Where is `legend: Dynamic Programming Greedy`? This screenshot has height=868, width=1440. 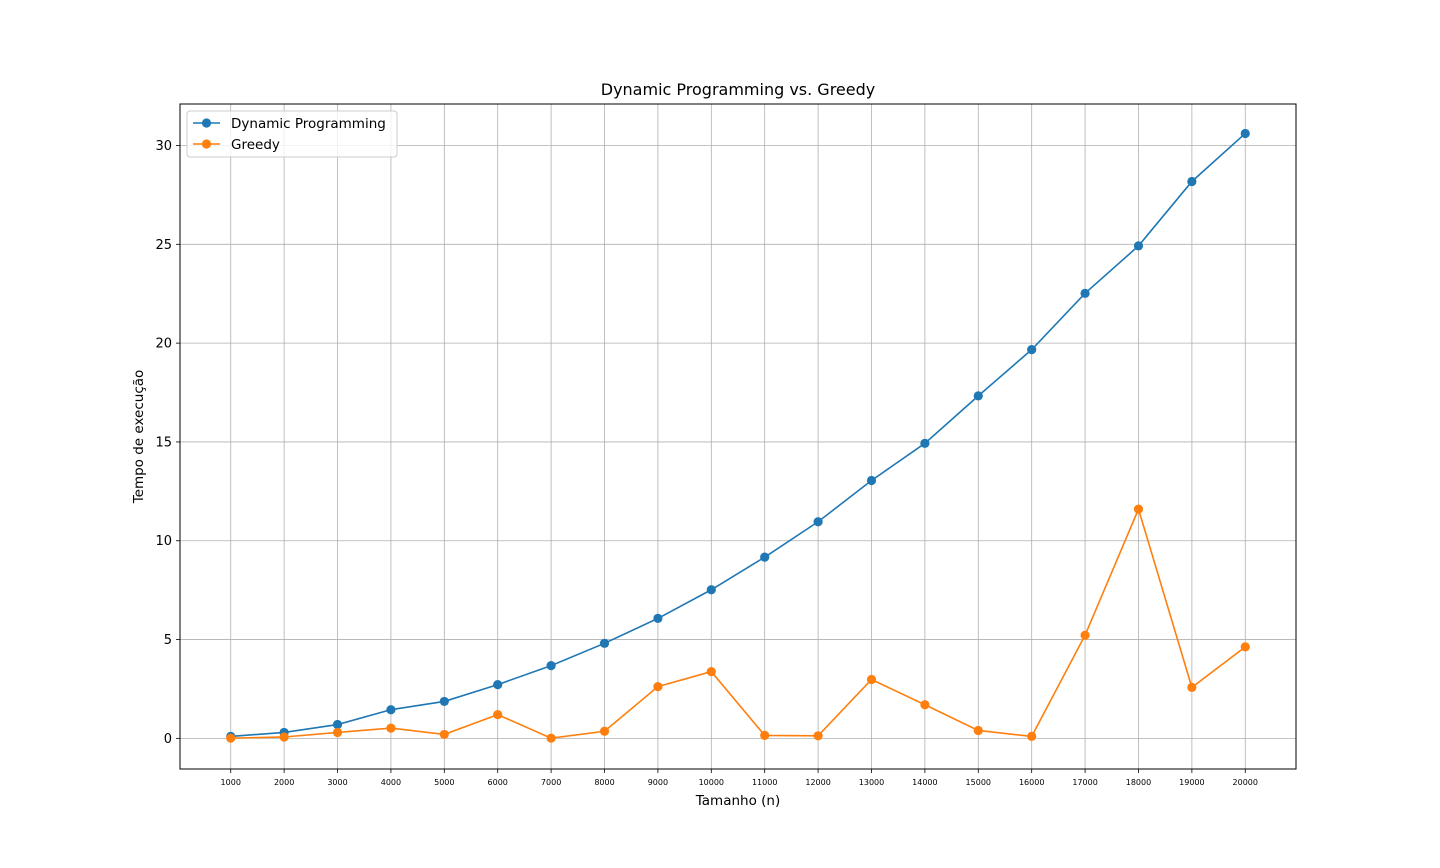 legend: Dynamic Programming Greedy is located at coordinates (292, 134).